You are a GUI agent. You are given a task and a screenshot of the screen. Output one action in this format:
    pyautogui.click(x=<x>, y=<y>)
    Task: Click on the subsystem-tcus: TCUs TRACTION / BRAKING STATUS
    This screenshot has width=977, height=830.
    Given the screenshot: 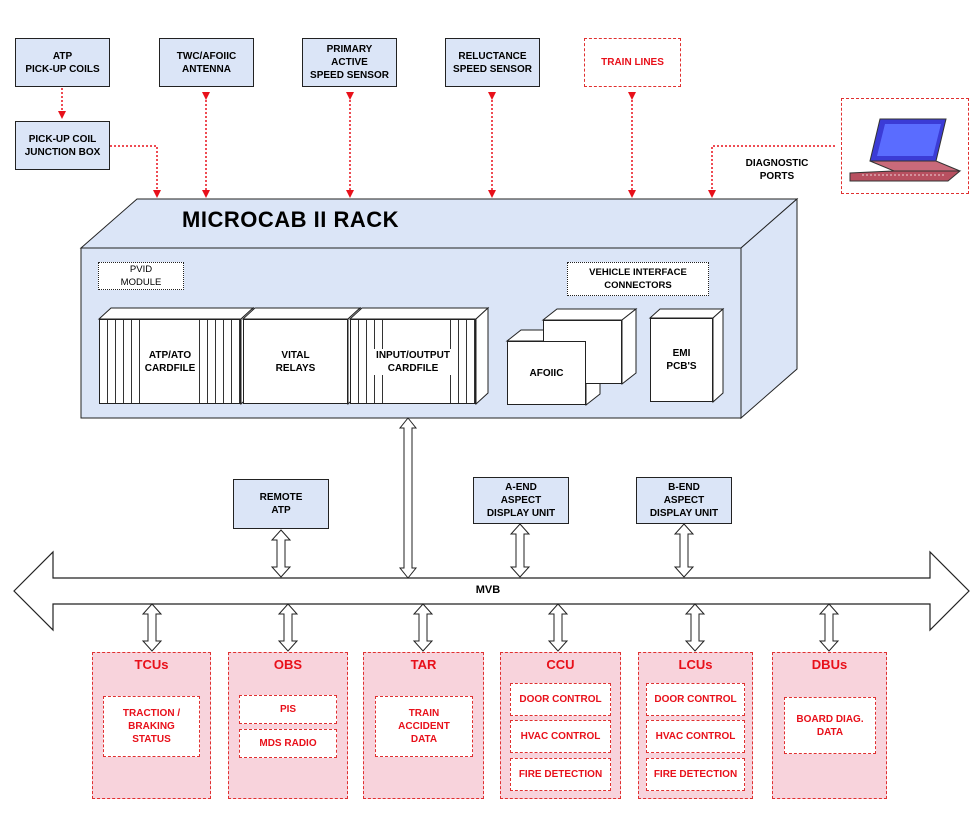 What is the action you would take?
    pyautogui.click(x=151, y=725)
    